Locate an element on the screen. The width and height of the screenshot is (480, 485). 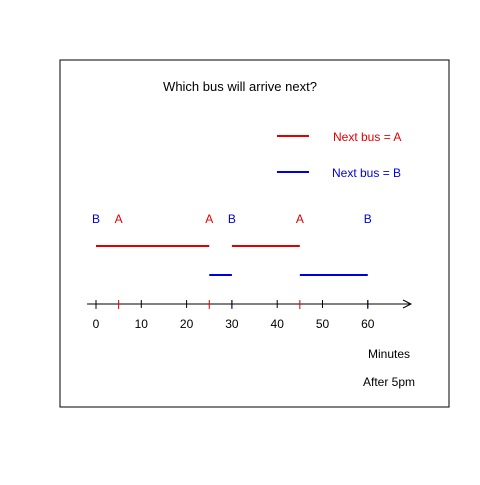
legend: Next bus = A Next bus = B is located at coordinates (339, 155).